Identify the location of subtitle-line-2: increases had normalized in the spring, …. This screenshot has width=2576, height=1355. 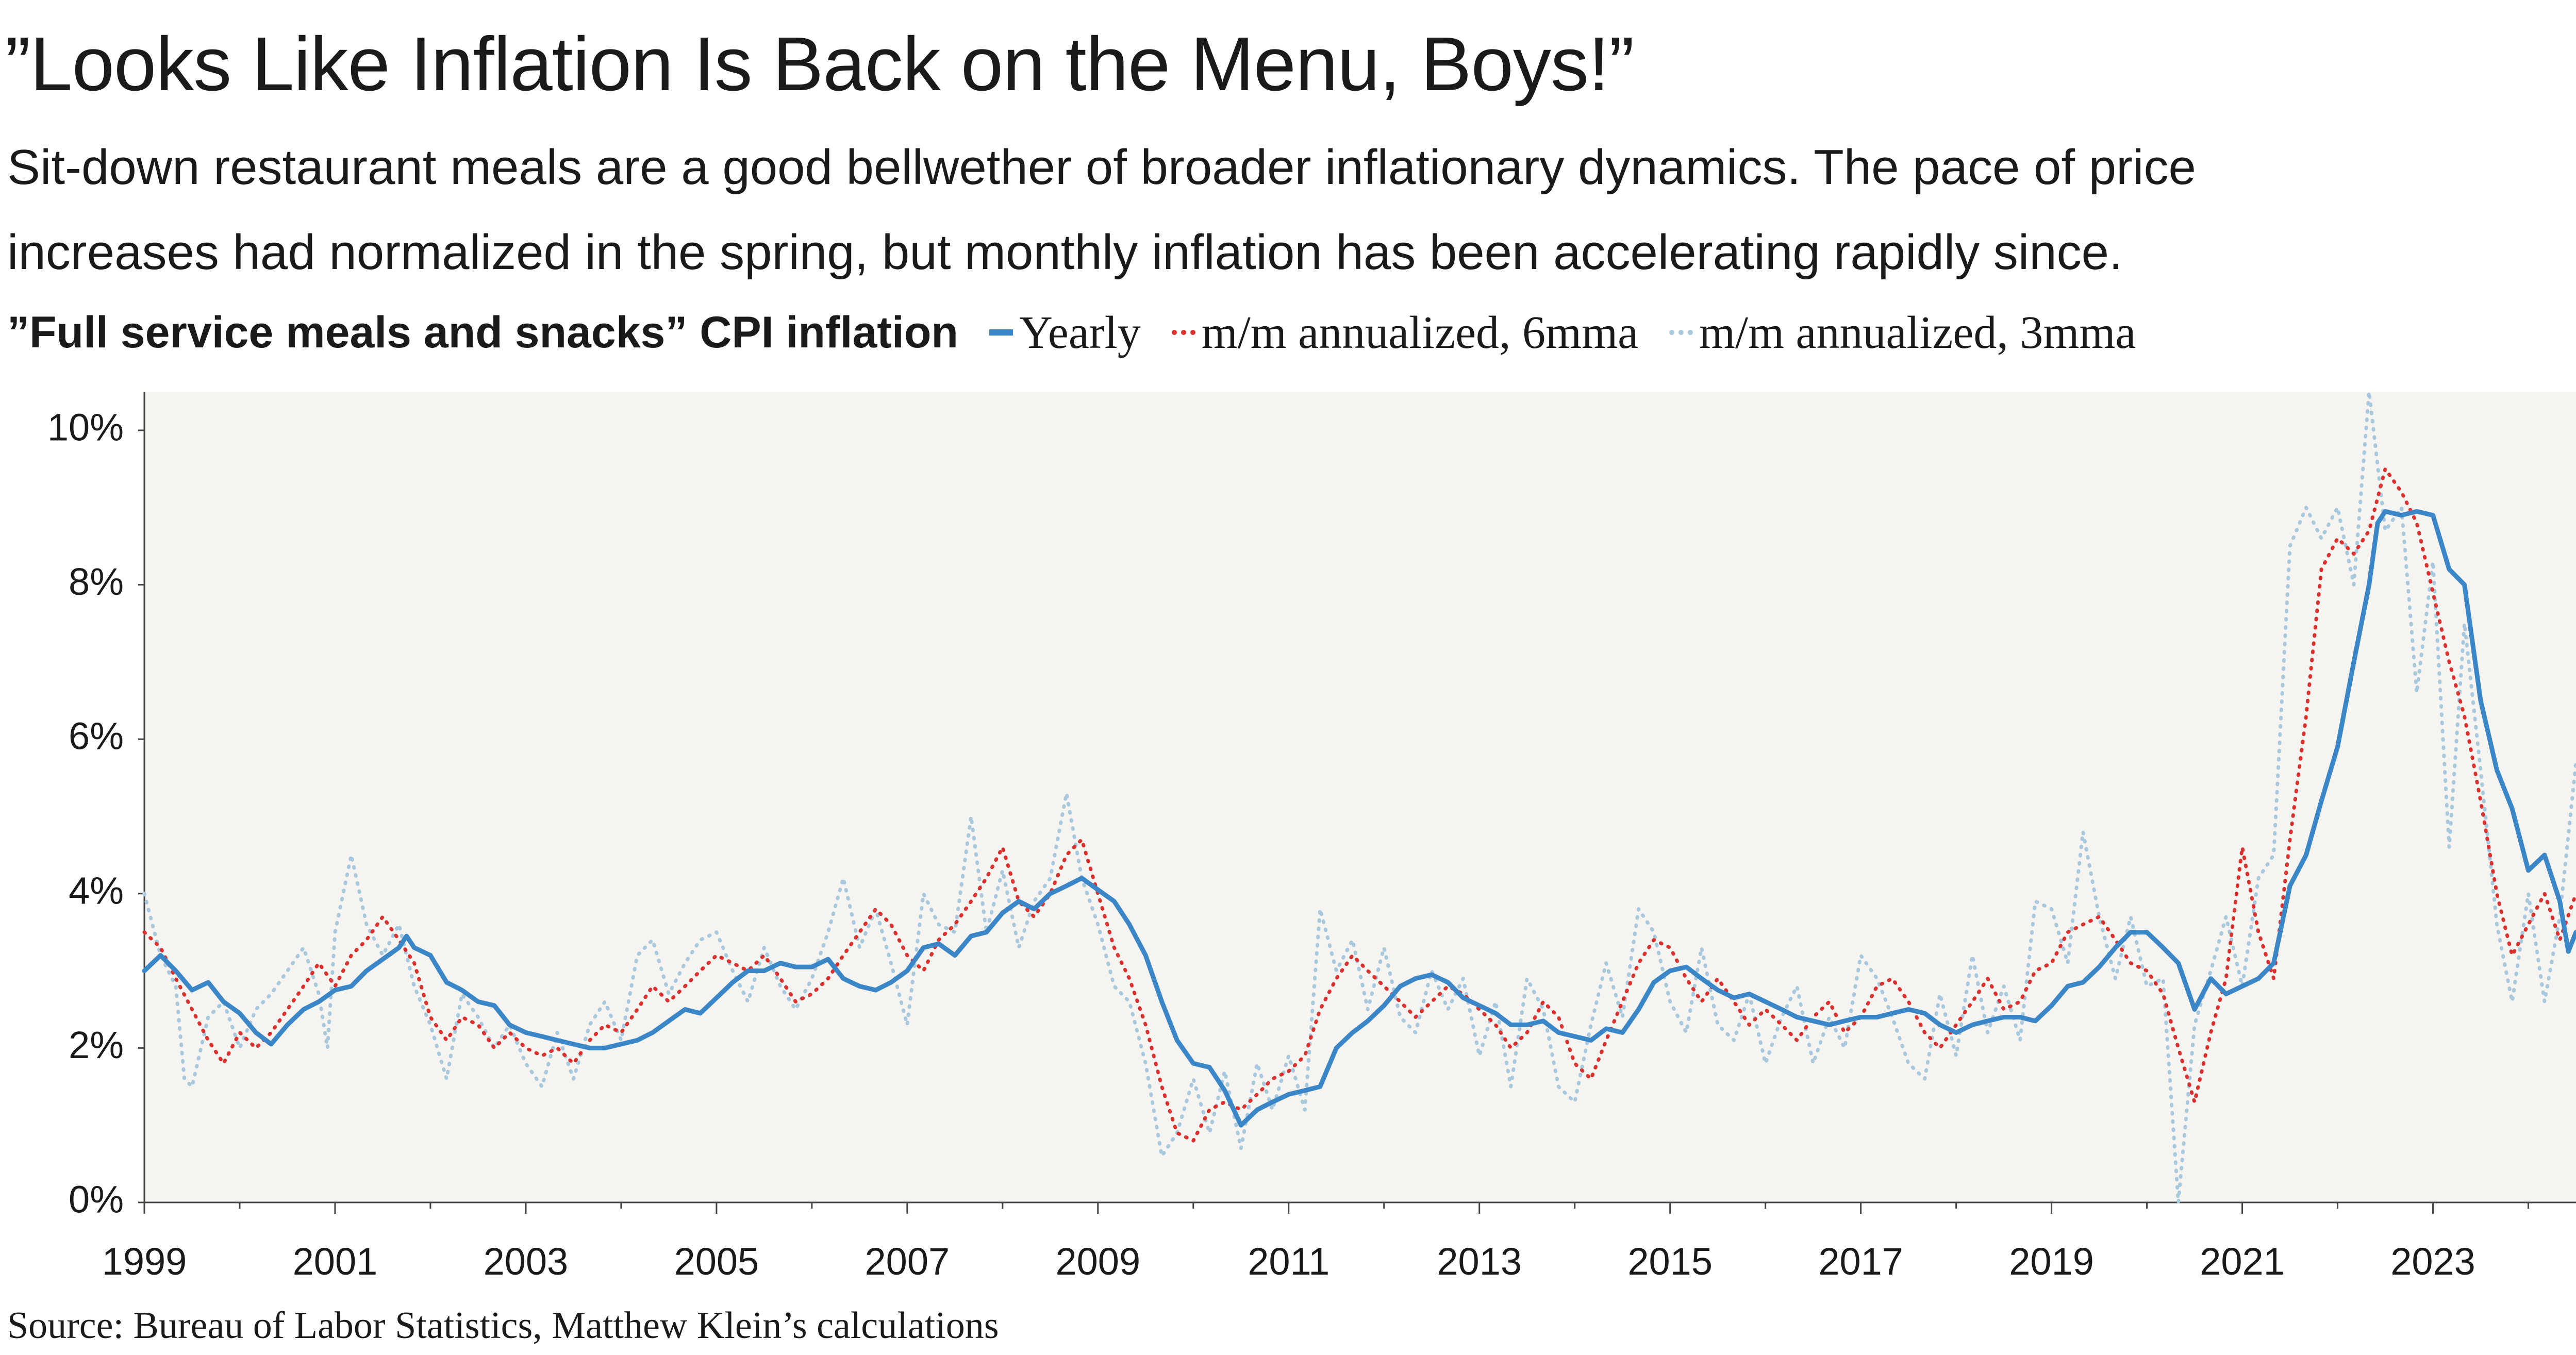
(1065, 252).